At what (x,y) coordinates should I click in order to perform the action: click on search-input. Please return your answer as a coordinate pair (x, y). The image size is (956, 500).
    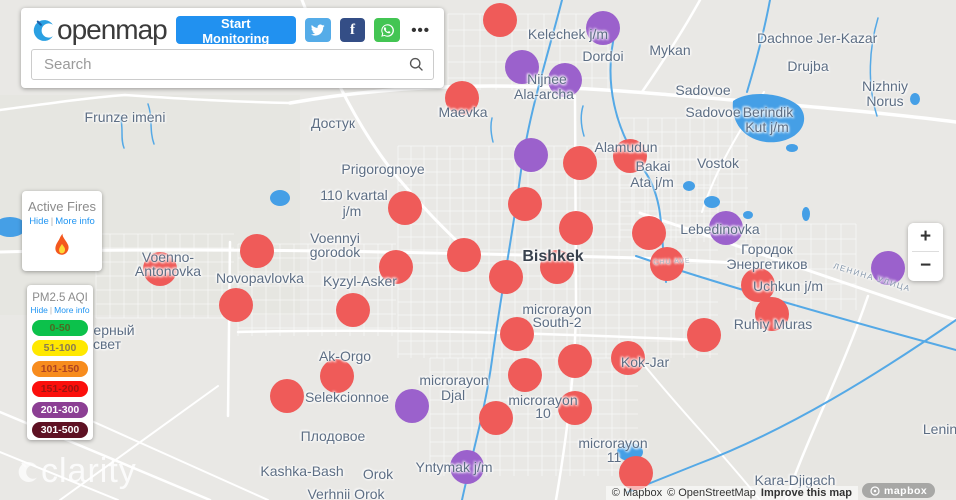
    Looking at the image, I should click on (232, 64).